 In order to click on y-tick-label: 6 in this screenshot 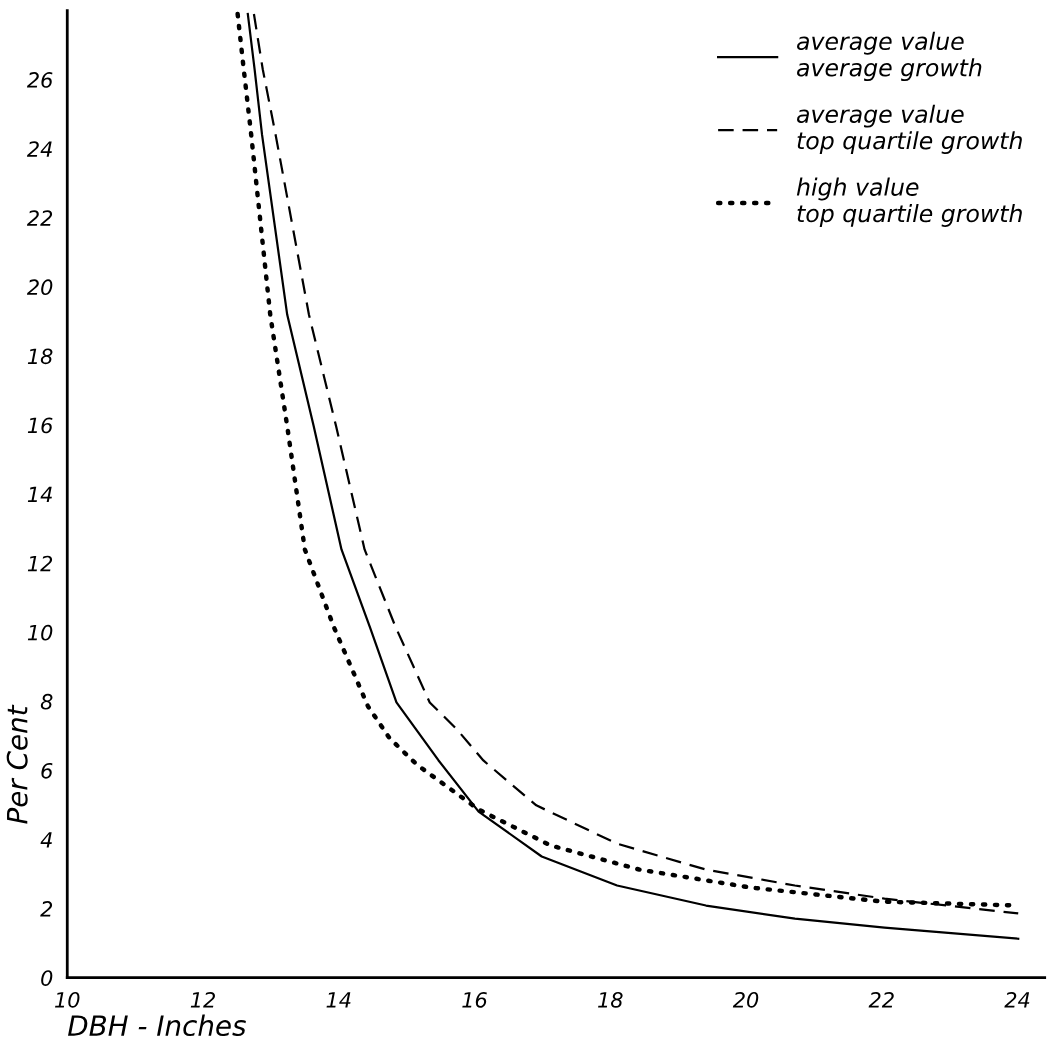, I will do `click(47, 770)`.